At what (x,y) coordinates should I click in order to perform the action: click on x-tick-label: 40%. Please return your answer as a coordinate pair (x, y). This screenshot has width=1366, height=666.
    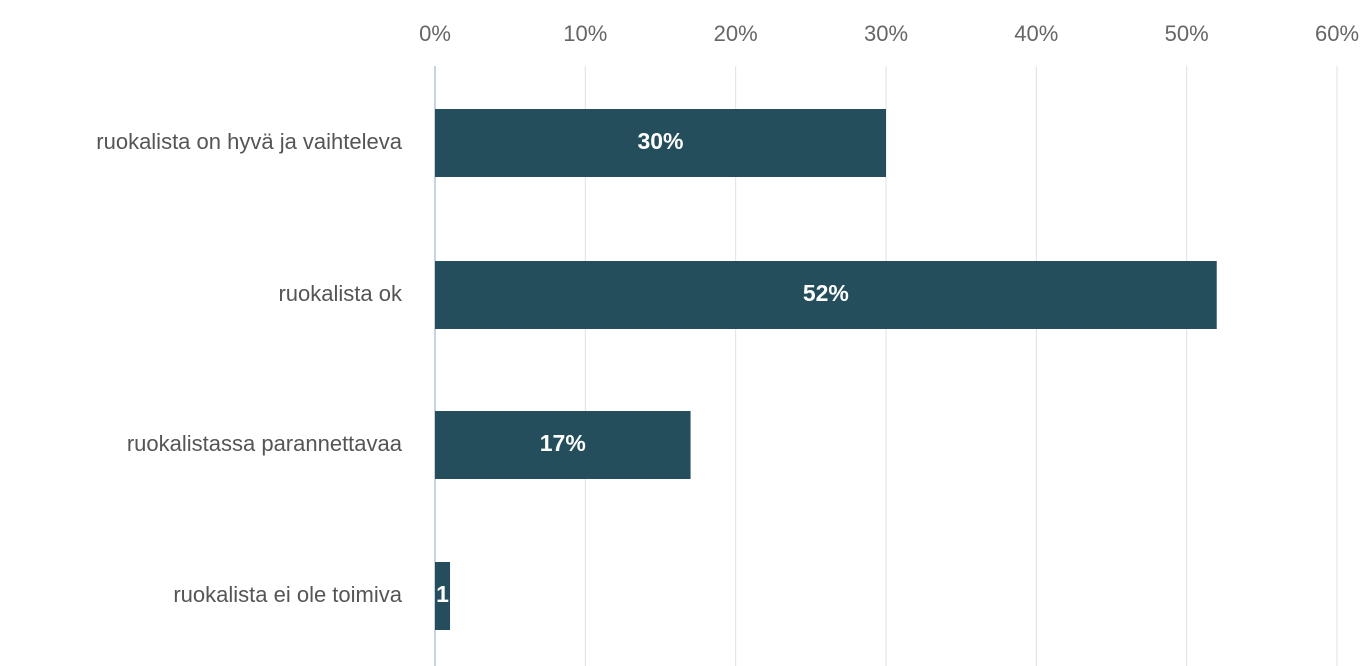
    Looking at the image, I should click on (1036, 33).